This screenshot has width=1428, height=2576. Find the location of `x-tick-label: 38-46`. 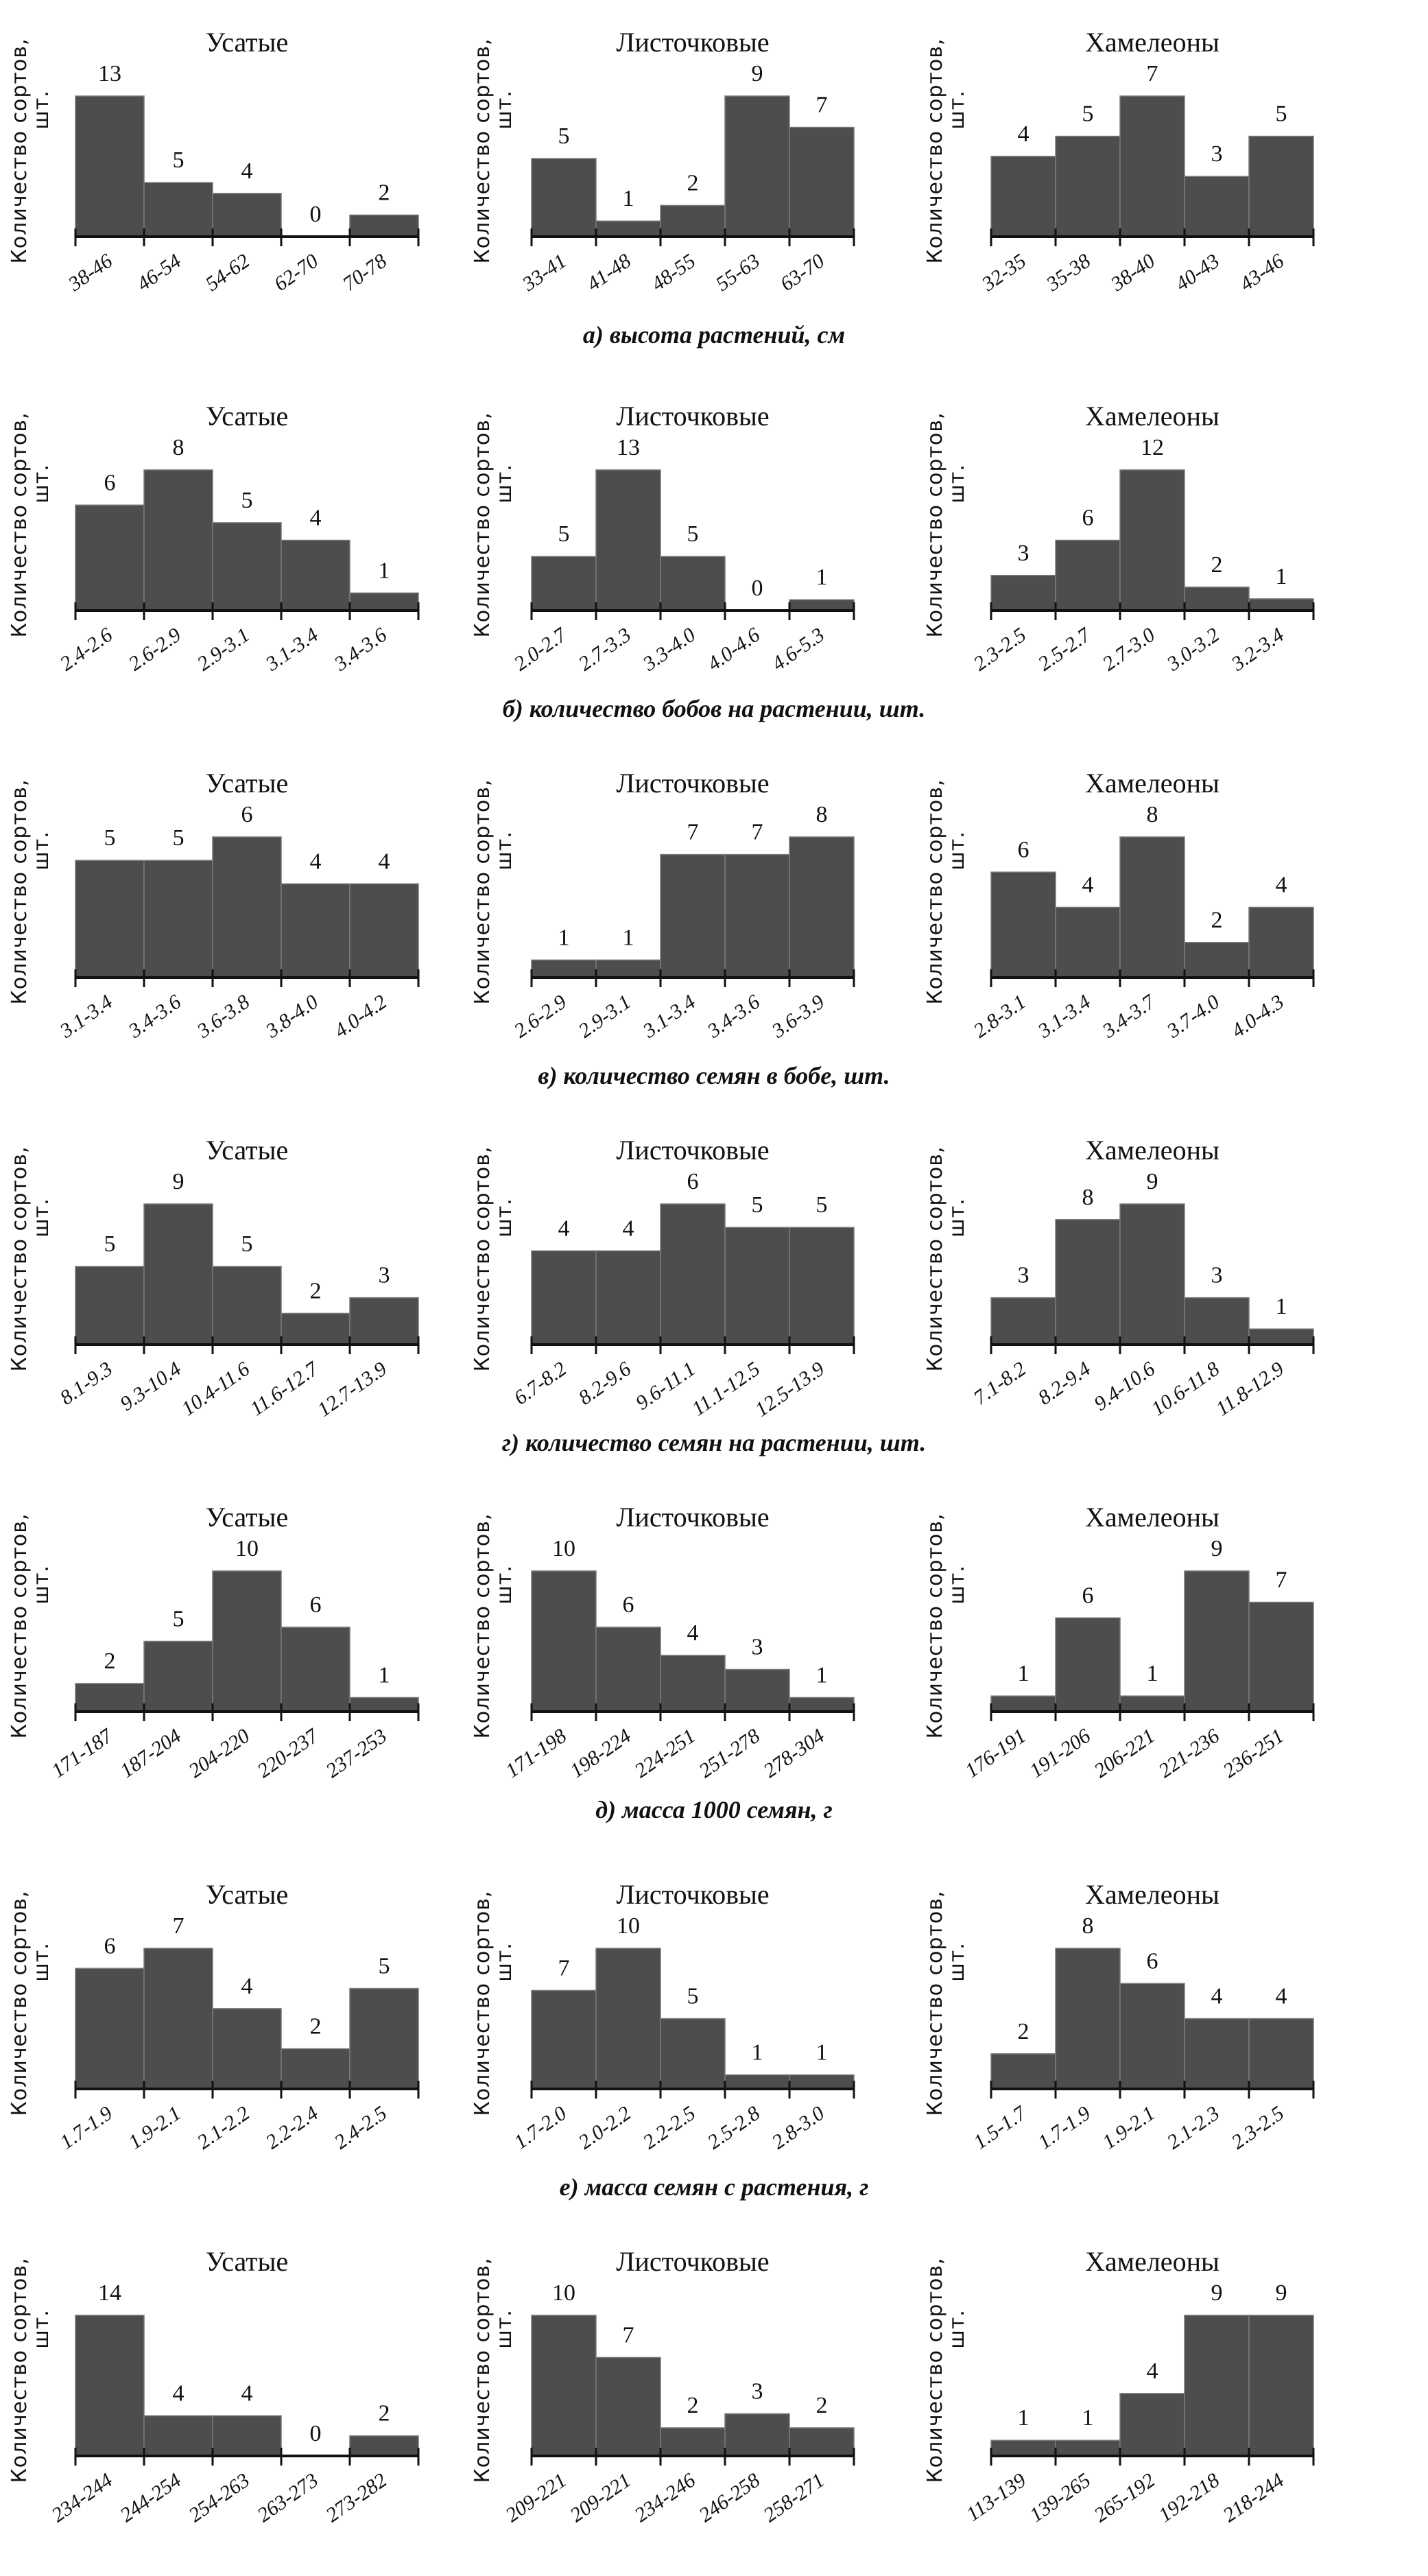

x-tick-label: 38-46 is located at coordinates (90, 273).